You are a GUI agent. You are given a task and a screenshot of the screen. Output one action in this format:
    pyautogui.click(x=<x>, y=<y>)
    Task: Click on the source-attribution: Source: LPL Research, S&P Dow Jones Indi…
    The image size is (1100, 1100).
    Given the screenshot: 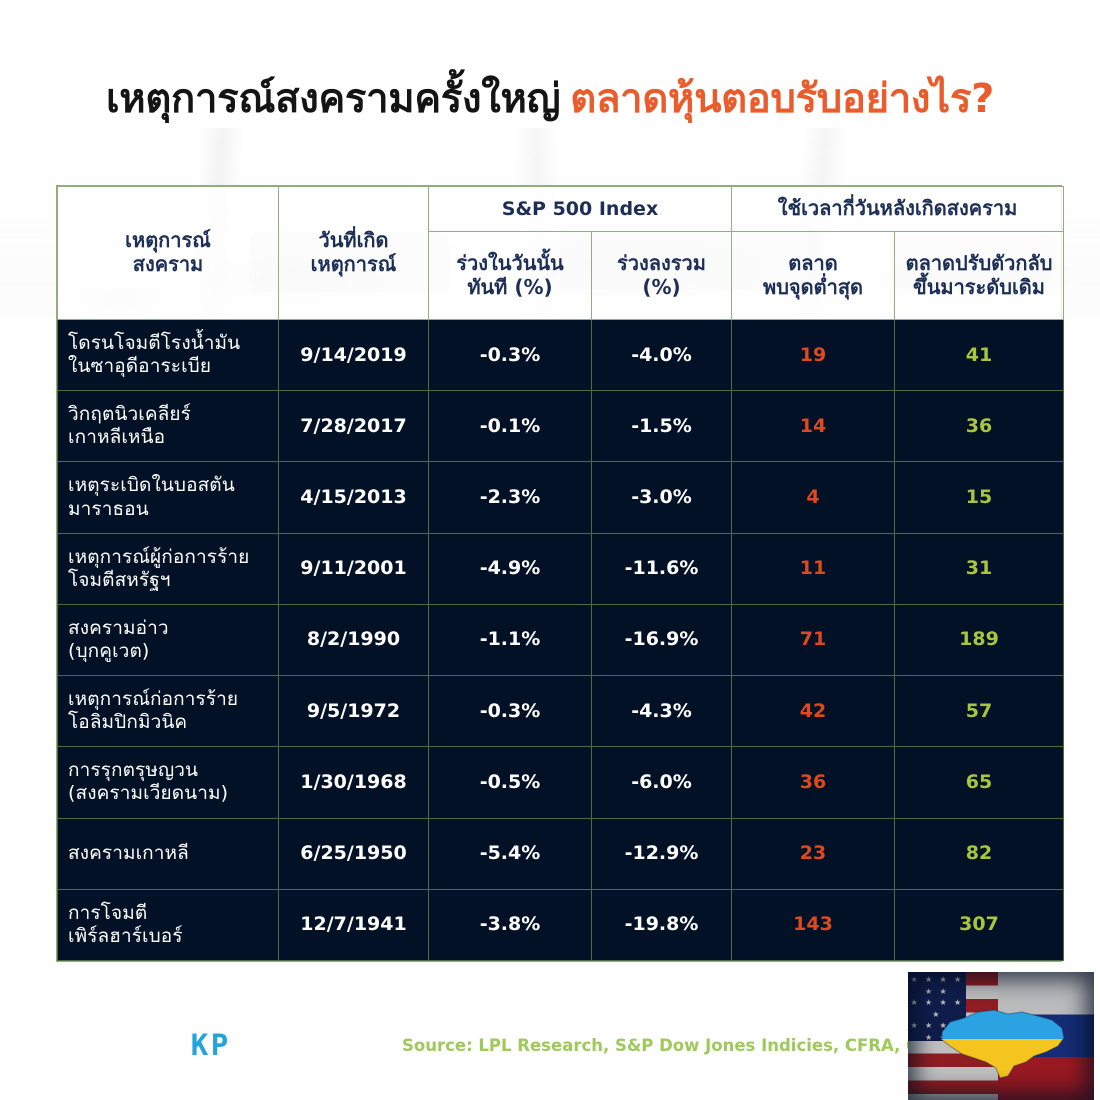 What is the action you would take?
    pyautogui.click(x=695, y=1045)
    